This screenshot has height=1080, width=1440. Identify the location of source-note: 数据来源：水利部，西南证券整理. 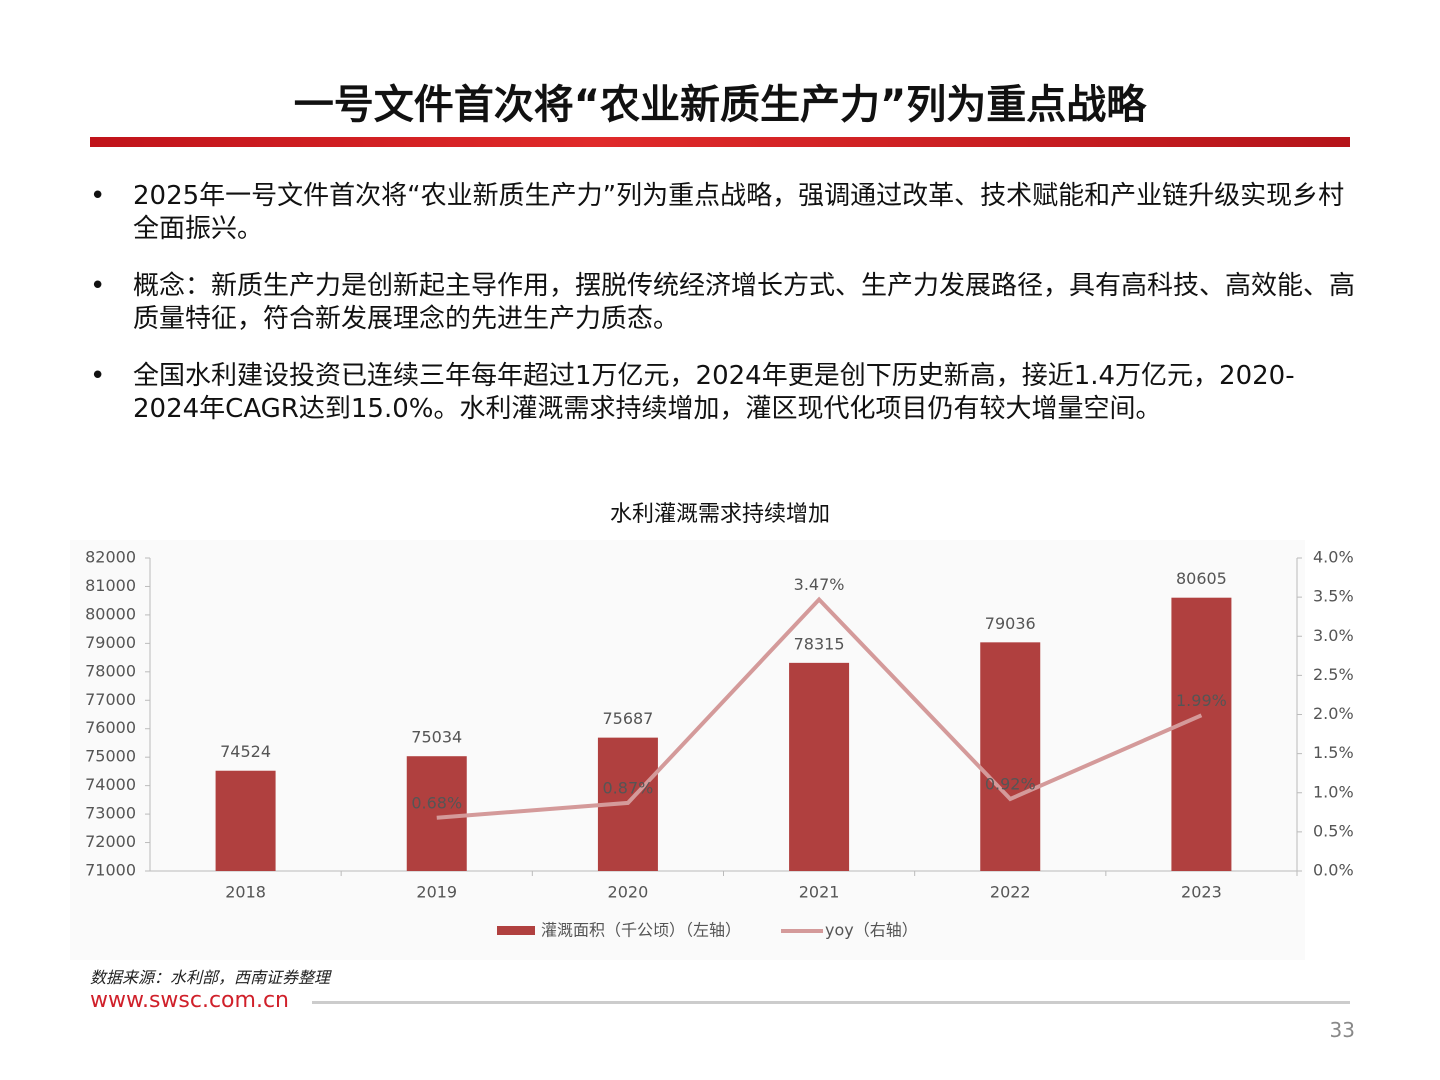
(210, 977).